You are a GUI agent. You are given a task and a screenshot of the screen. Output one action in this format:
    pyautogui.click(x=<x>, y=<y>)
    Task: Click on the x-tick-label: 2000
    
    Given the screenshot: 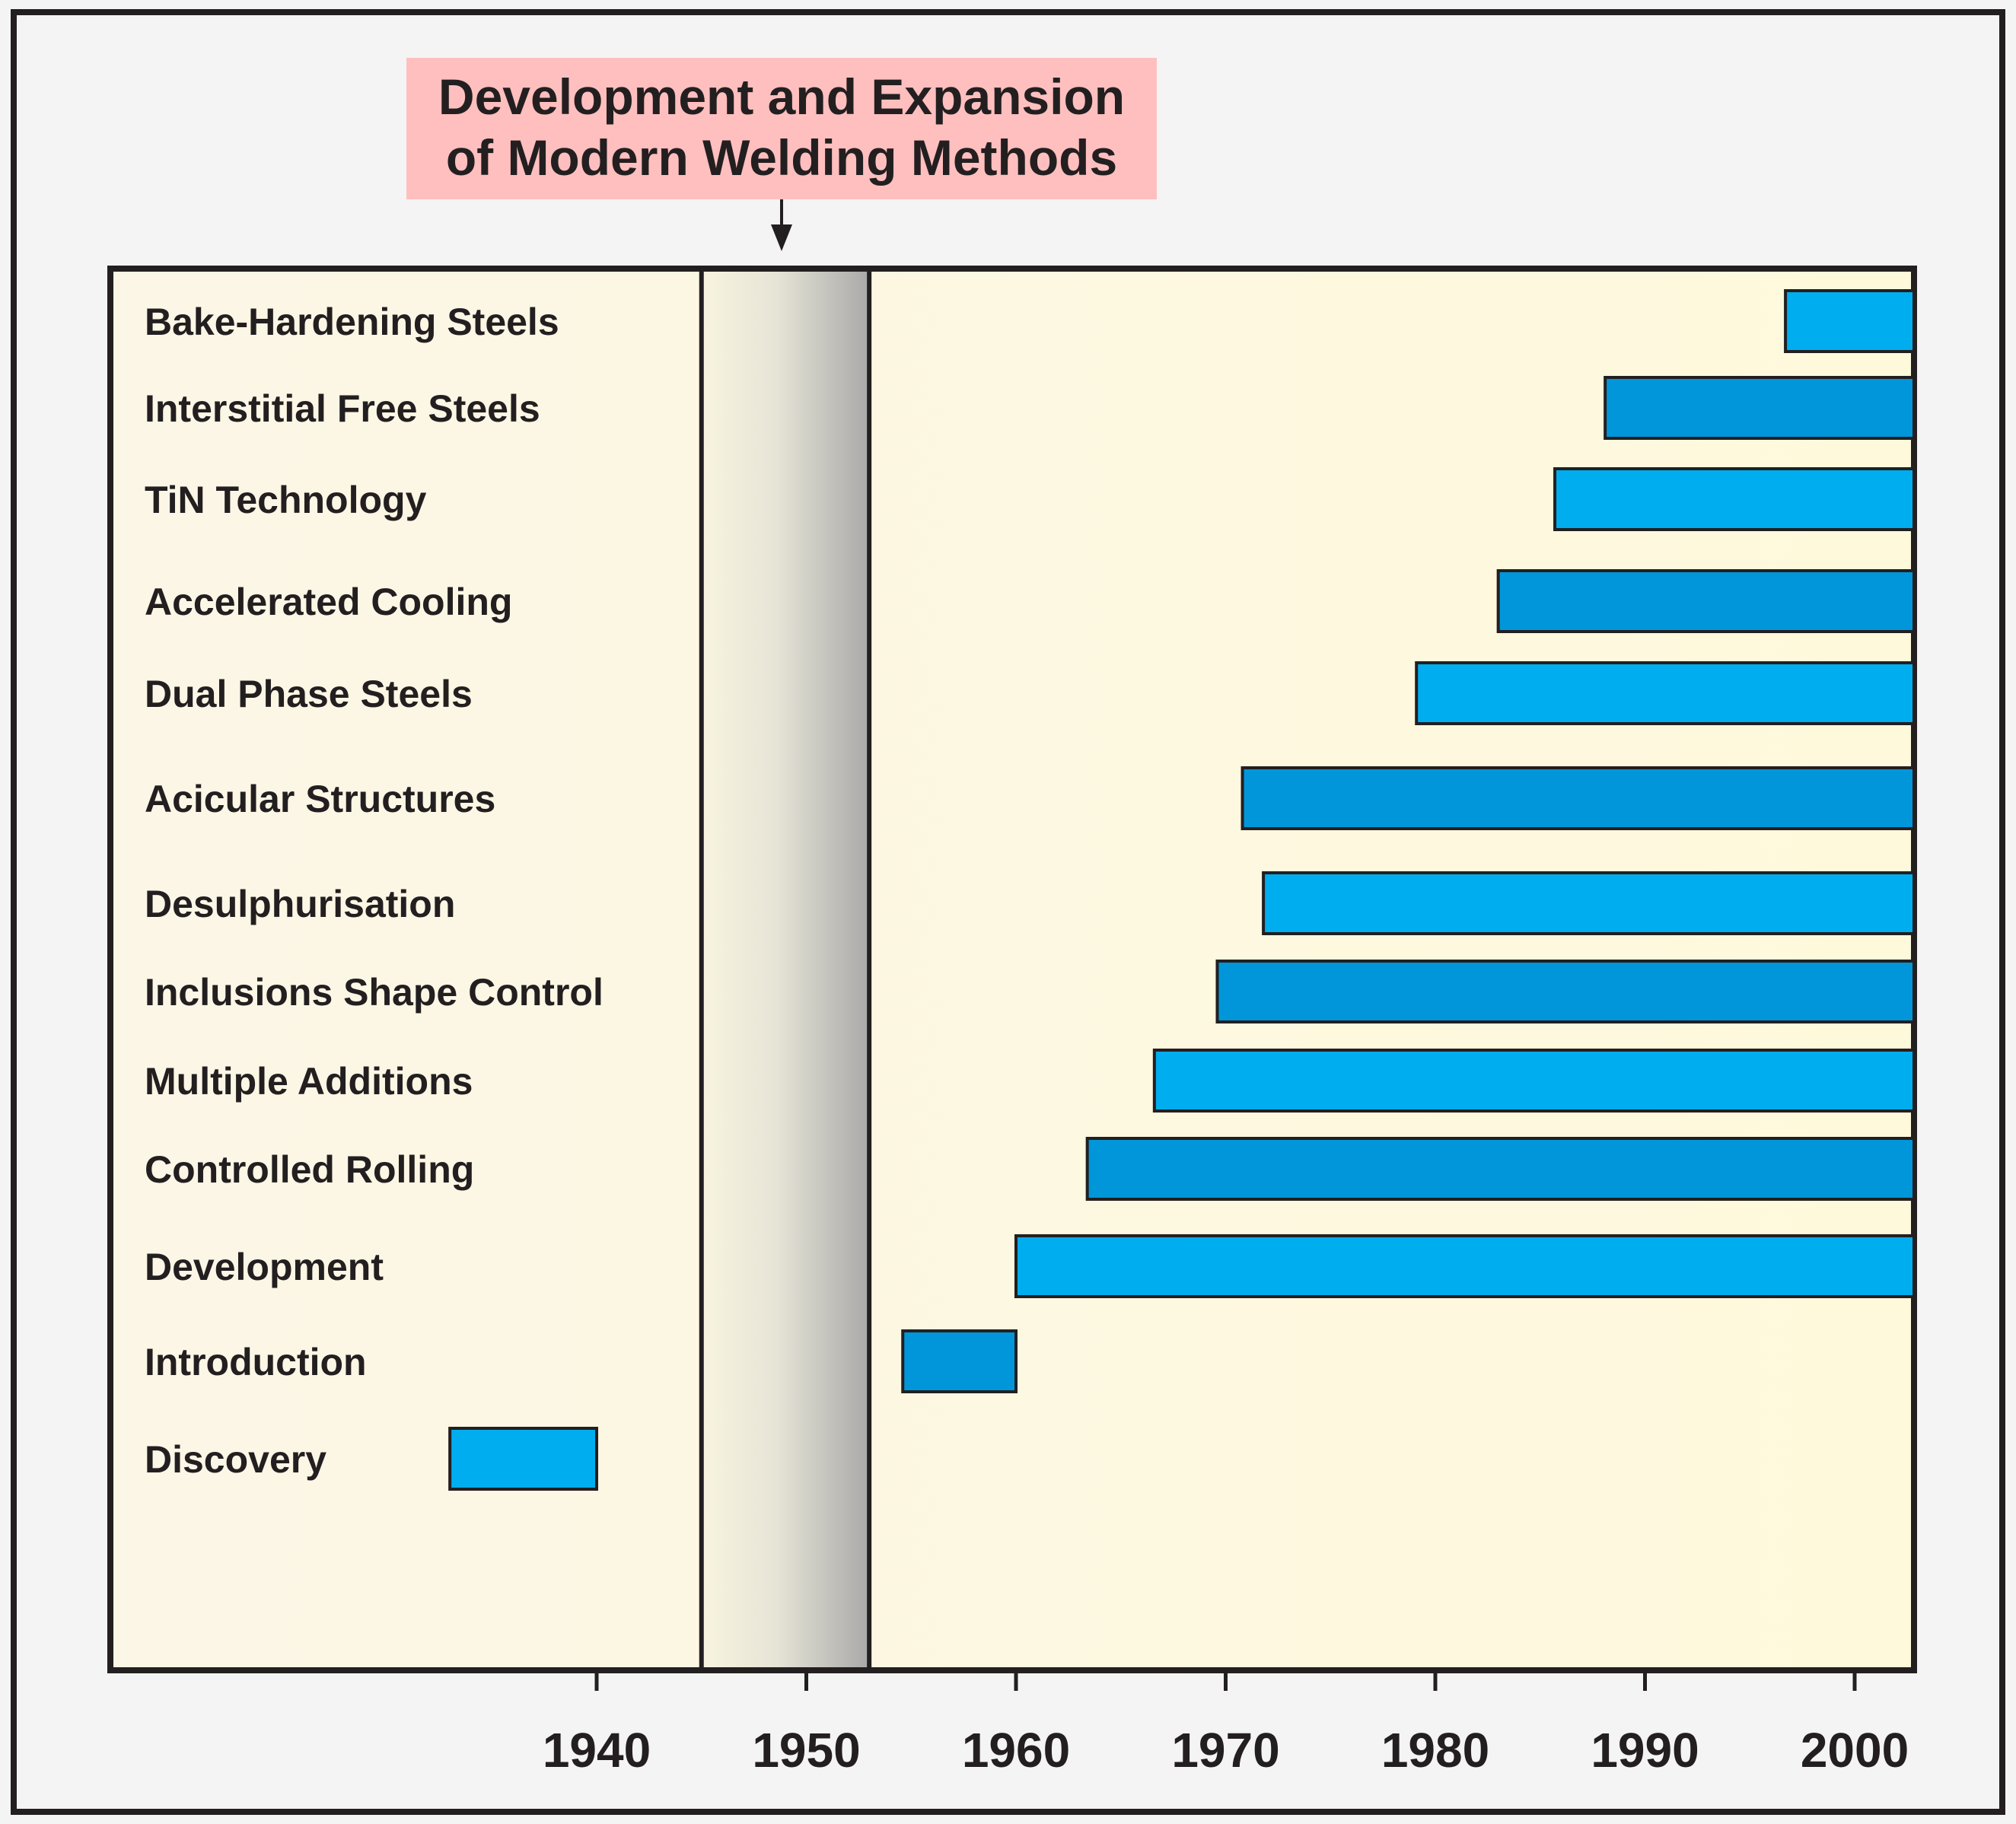 What is the action you would take?
    pyautogui.click(x=1855, y=1751)
    